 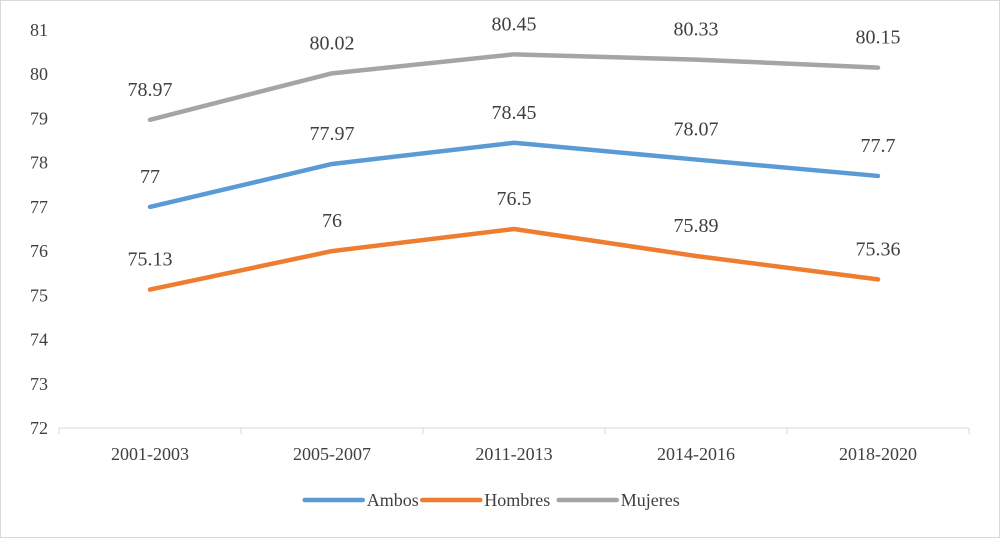 What do you see at coordinates (39, 384) in the screenshot?
I see `y-tick-label: 73` at bounding box center [39, 384].